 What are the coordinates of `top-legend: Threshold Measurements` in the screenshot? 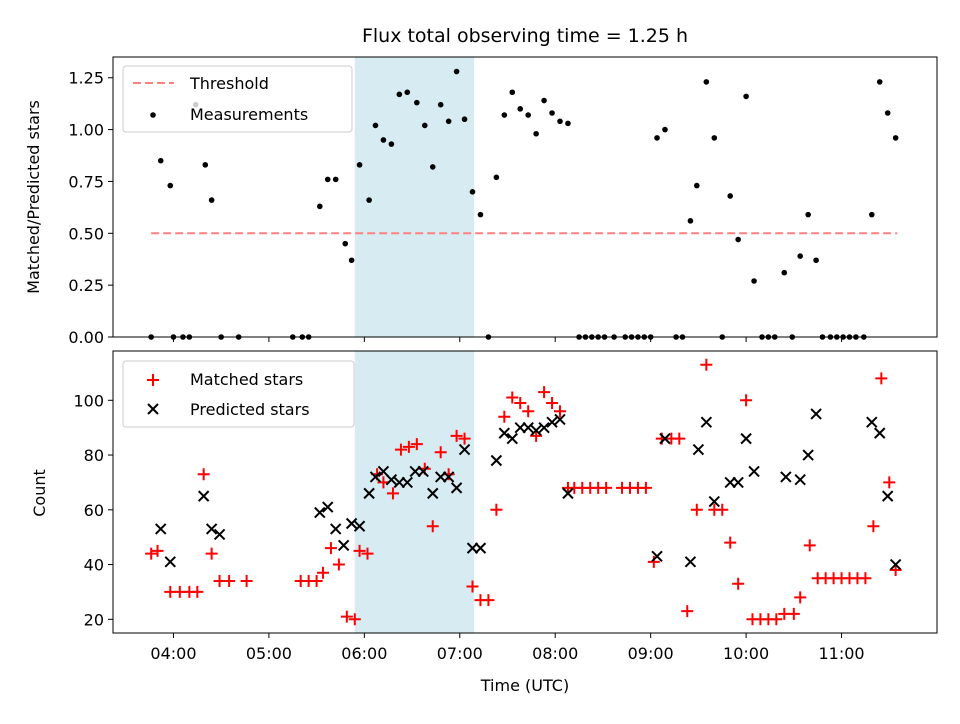 It's located at (237, 99).